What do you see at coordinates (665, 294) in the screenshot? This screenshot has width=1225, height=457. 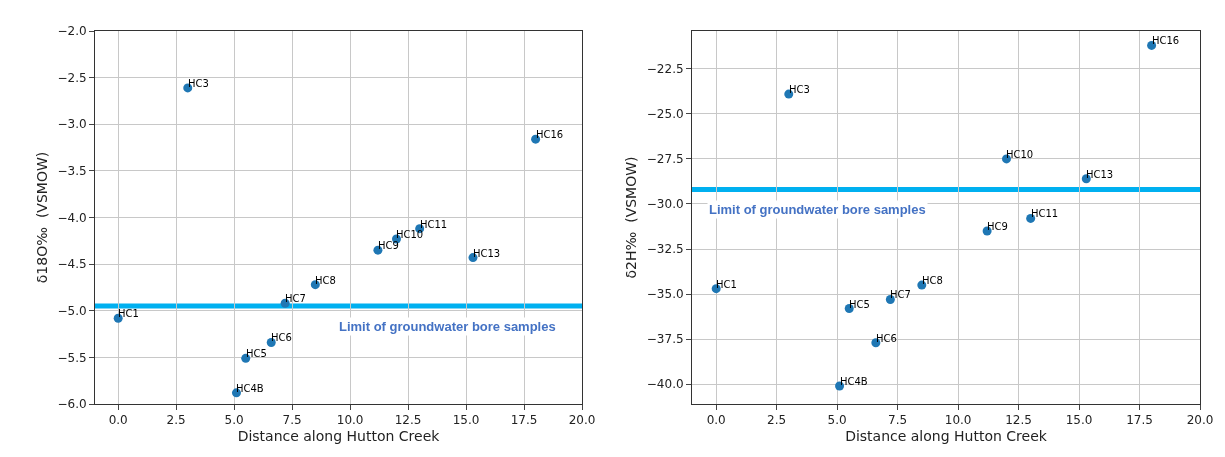 I see `y-tick-label: −35.0` at bounding box center [665, 294].